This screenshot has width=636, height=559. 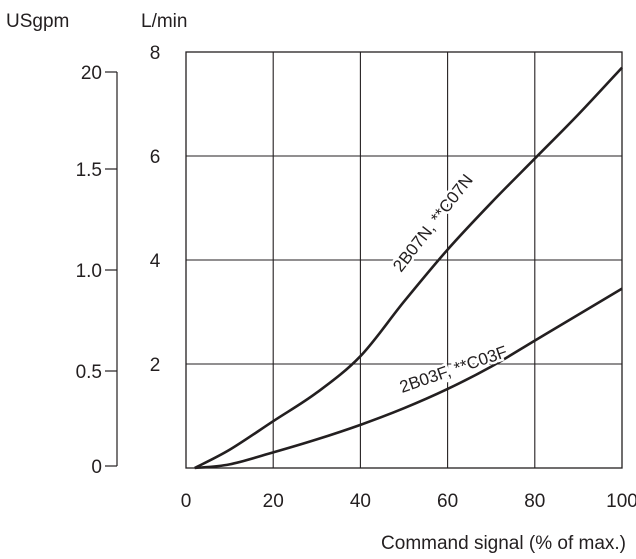 What do you see at coordinates (89, 170) in the screenshot?
I see `y2-tick-label: 1.5` at bounding box center [89, 170].